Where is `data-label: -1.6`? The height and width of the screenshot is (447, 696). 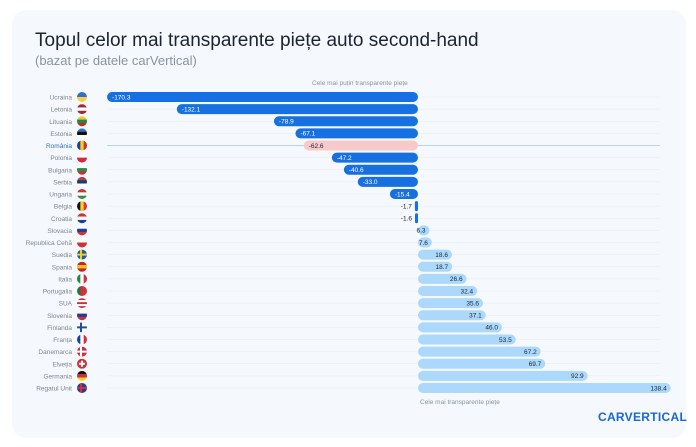
data-label: -1.6 is located at coordinates (407, 219).